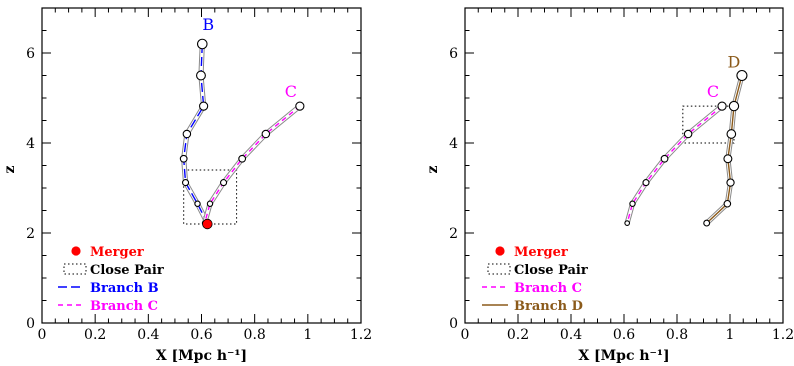 The height and width of the screenshot is (366, 794). What do you see at coordinates (207, 224) in the screenshot?
I see `merger-marker` at bounding box center [207, 224].